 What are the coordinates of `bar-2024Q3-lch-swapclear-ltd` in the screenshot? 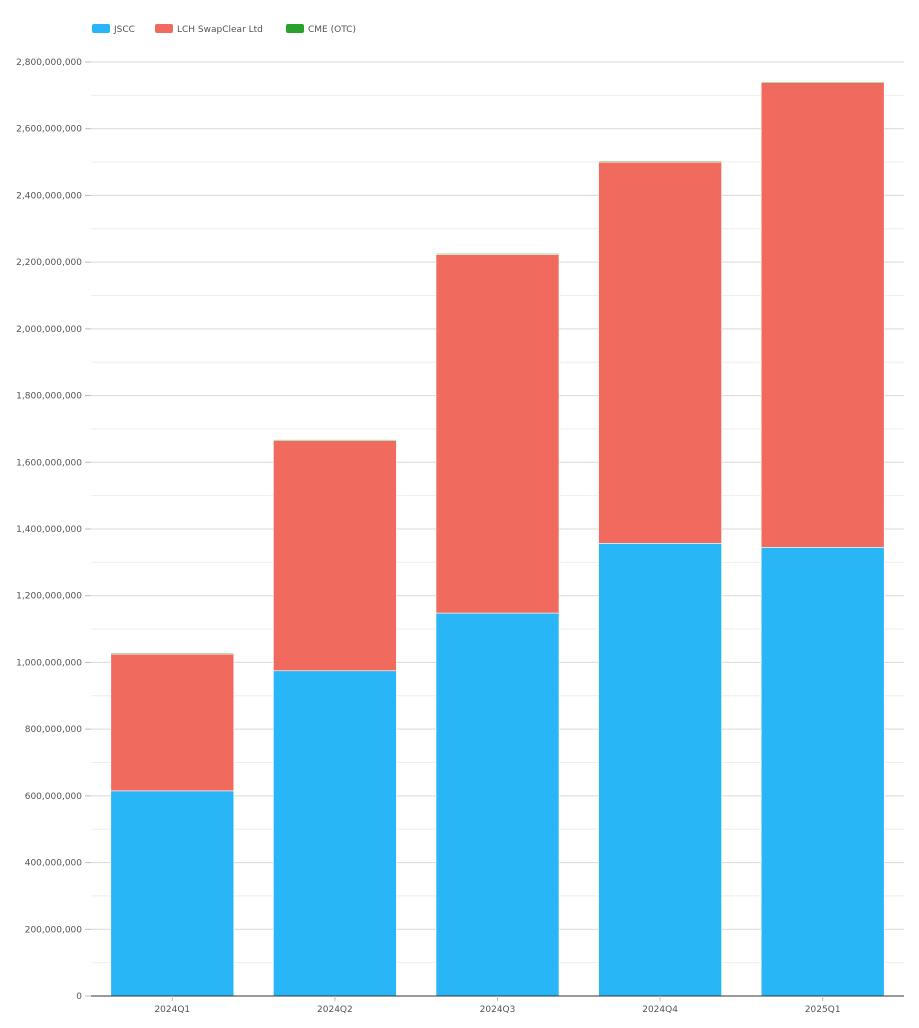 It's located at (497, 434).